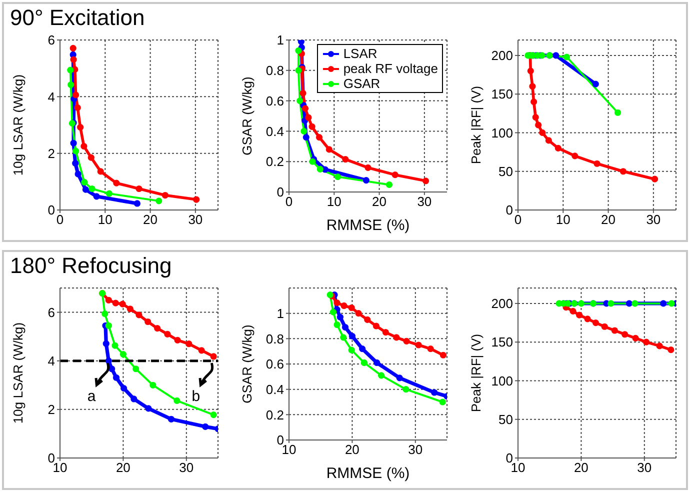 The image size is (696, 496). What do you see at coordinates (368, 225) in the screenshot?
I see `x-axis-title: RMMSE (%)` at bounding box center [368, 225].